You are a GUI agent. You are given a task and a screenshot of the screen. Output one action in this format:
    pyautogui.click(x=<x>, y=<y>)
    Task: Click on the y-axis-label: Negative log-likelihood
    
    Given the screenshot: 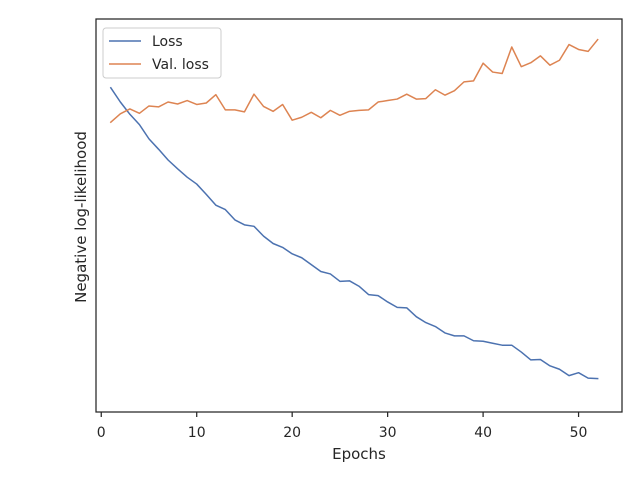 What is the action you would take?
    pyautogui.click(x=81, y=217)
    